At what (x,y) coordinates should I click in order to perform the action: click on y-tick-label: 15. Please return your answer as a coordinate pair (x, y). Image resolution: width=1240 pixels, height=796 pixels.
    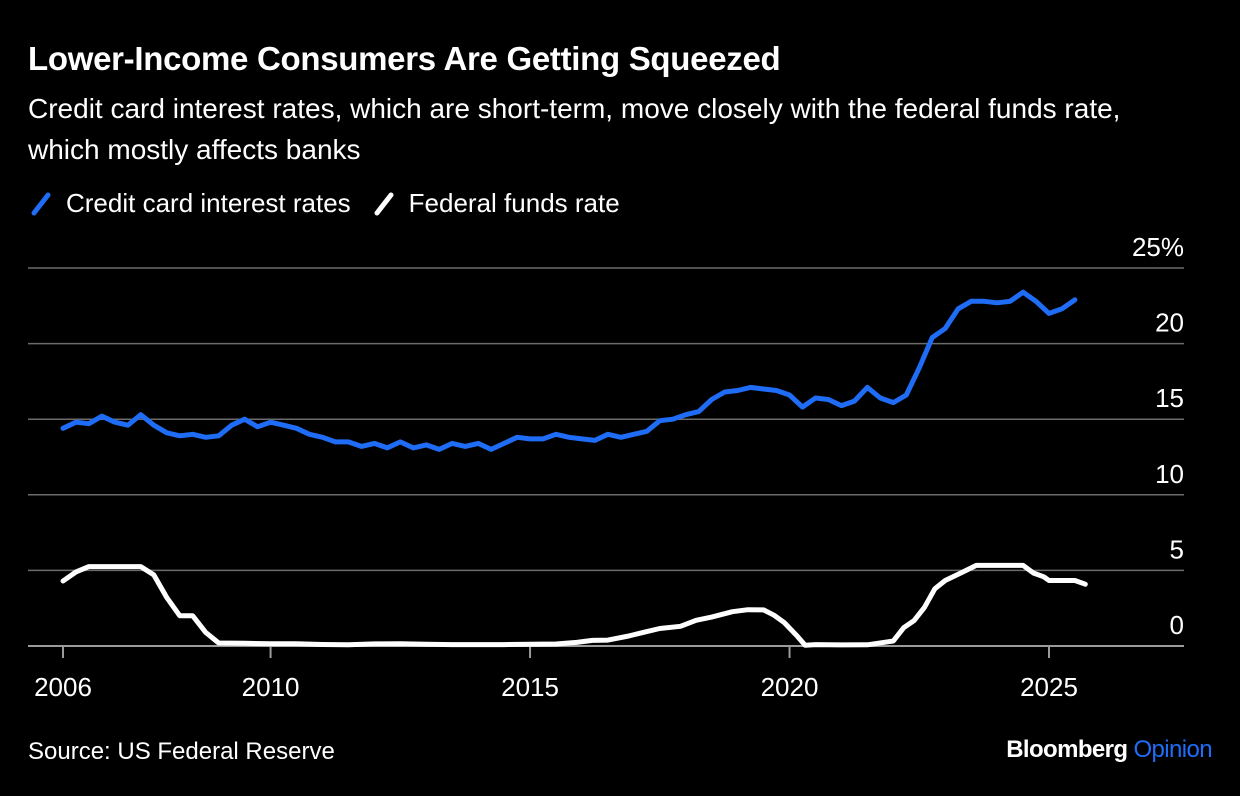
    Looking at the image, I should click on (1169, 398).